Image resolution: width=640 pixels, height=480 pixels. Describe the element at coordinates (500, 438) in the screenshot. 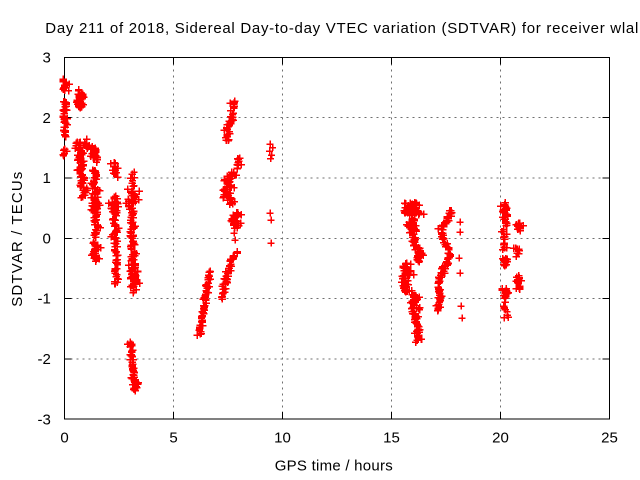

I see `svg-text: 20` at that location.